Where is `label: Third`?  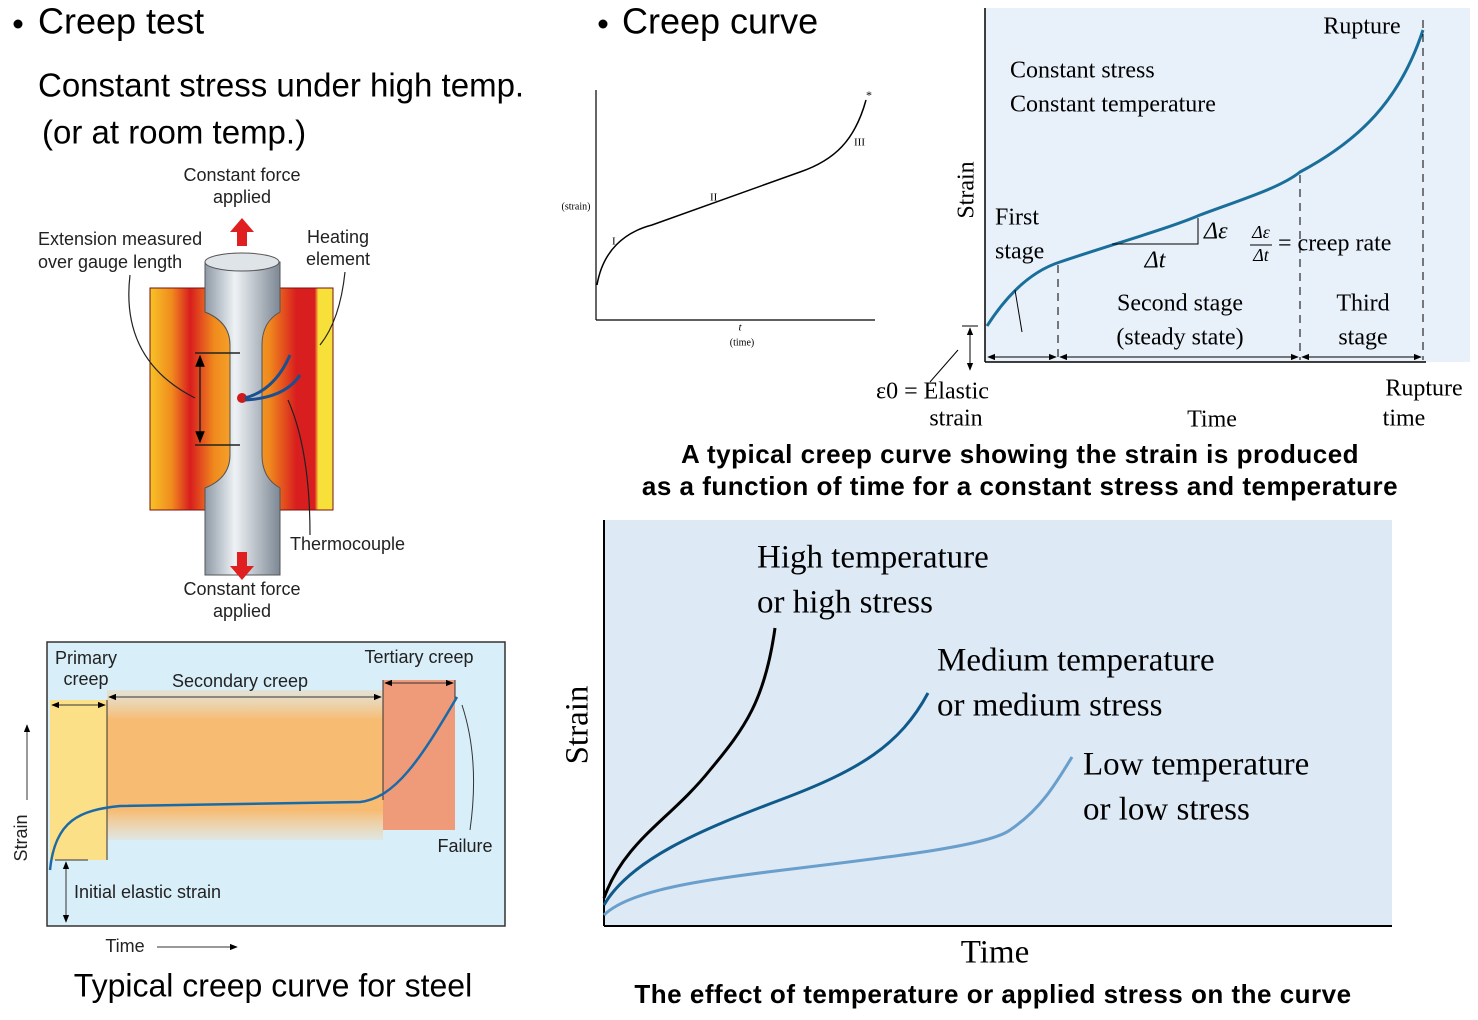
label: Third is located at coordinates (1362, 304).